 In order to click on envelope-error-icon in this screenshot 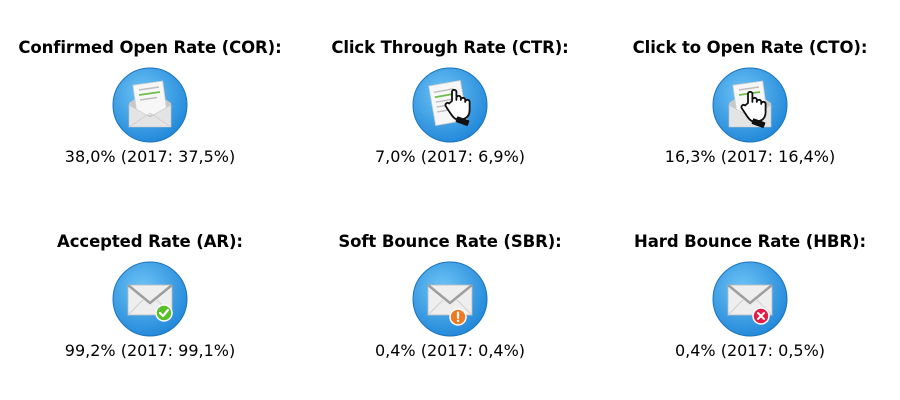, I will do `click(750, 299)`.